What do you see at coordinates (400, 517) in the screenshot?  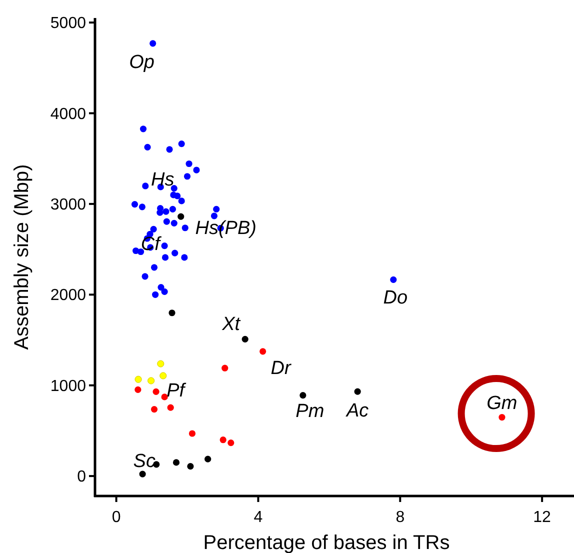 I see `x-tick-label: 8` at bounding box center [400, 517].